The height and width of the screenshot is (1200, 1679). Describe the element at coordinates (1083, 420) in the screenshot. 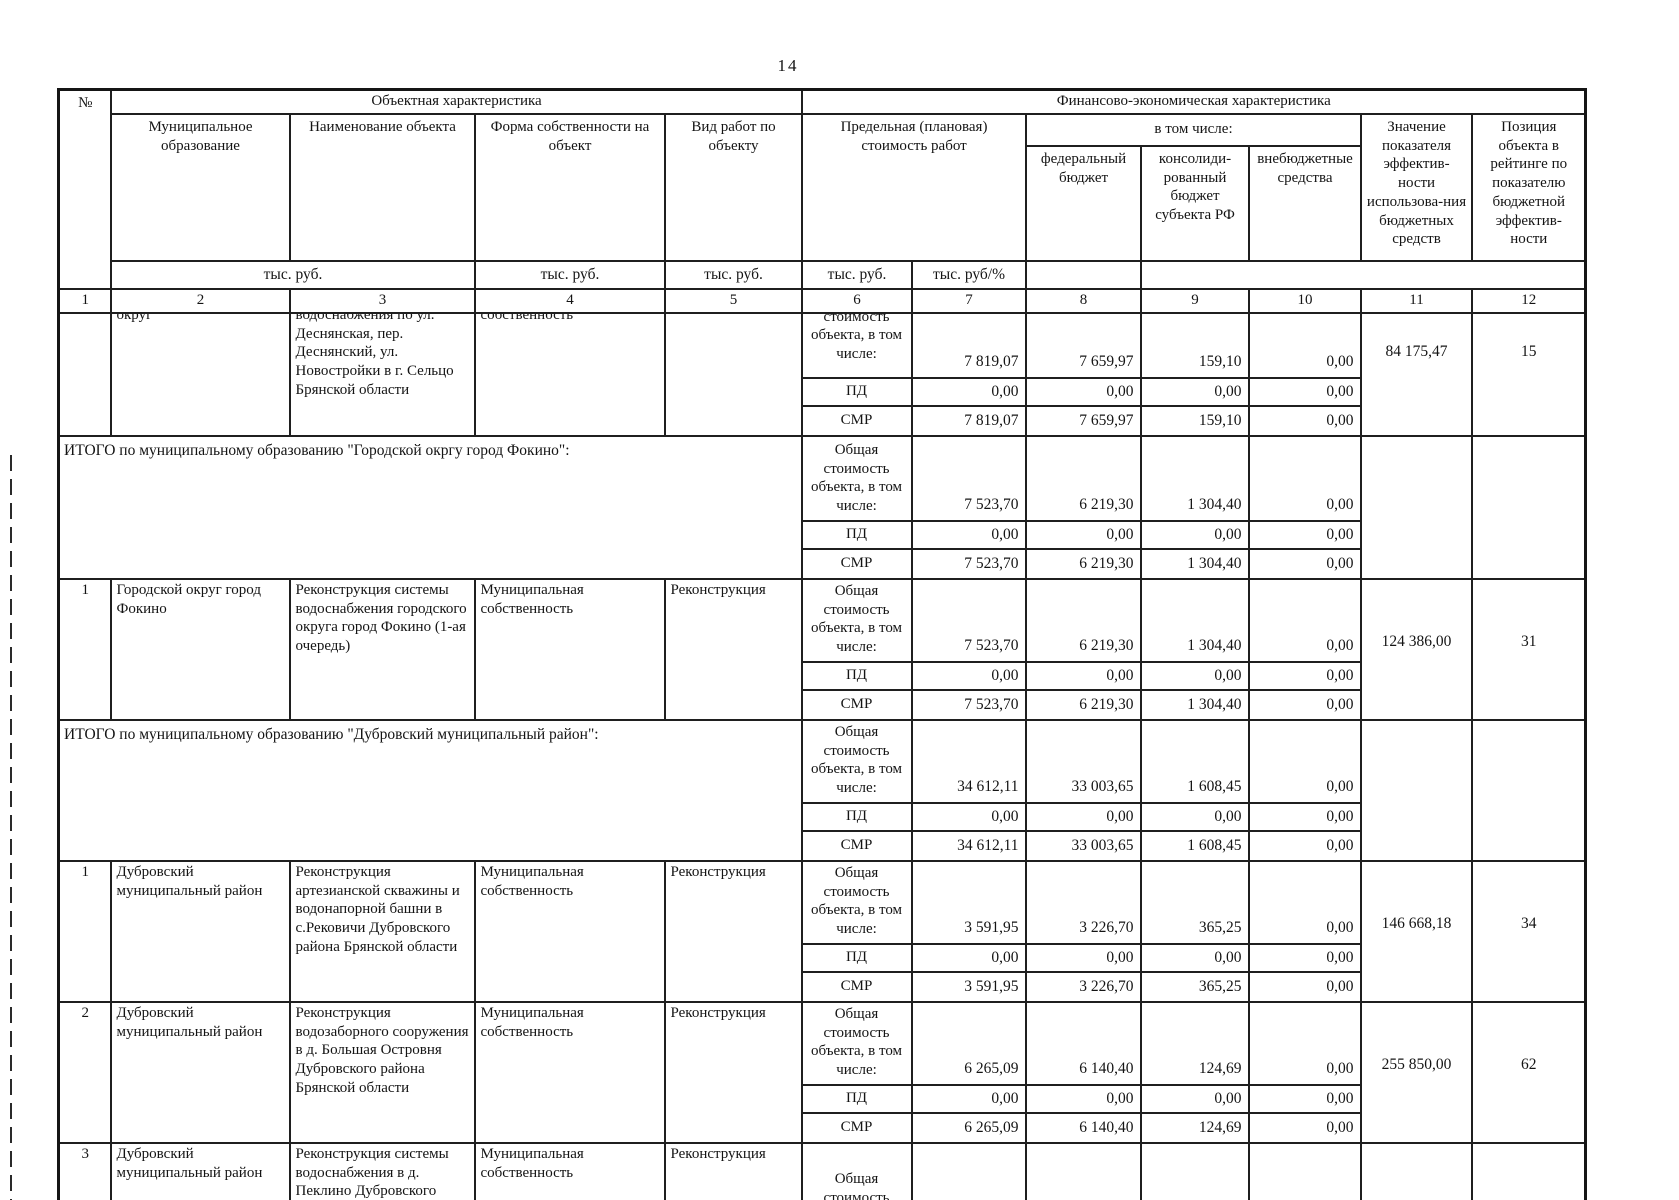

I see `cell-smr-federal: 7 659,97` at that location.